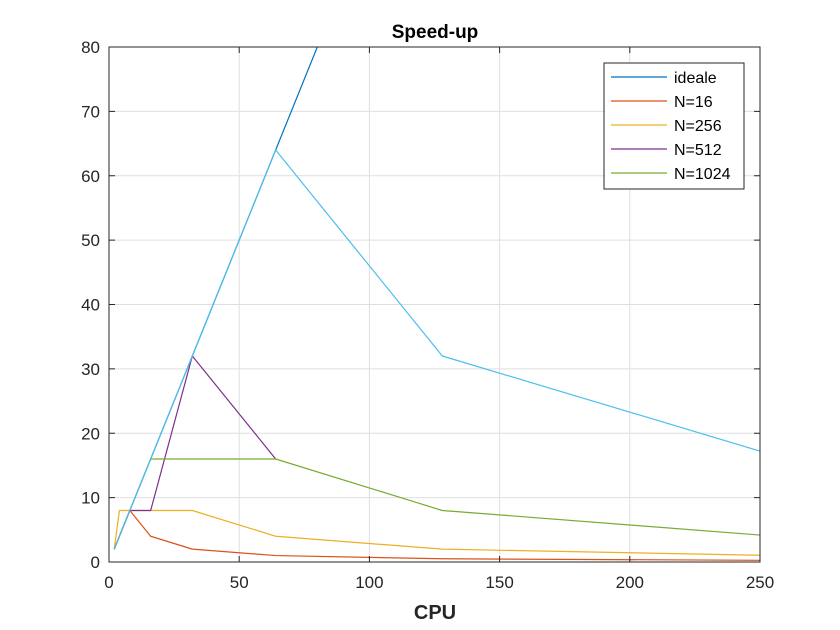 This screenshot has width=840, height=630. What do you see at coordinates (369, 582) in the screenshot?
I see `x-tick-label: 100` at bounding box center [369, 582].